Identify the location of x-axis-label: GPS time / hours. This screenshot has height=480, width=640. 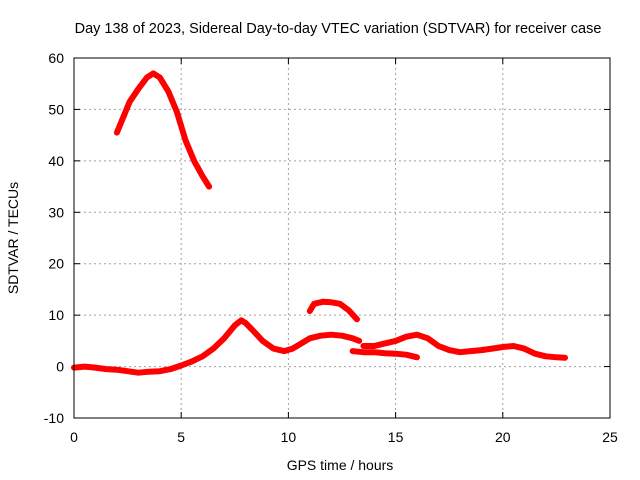
(340, 465).